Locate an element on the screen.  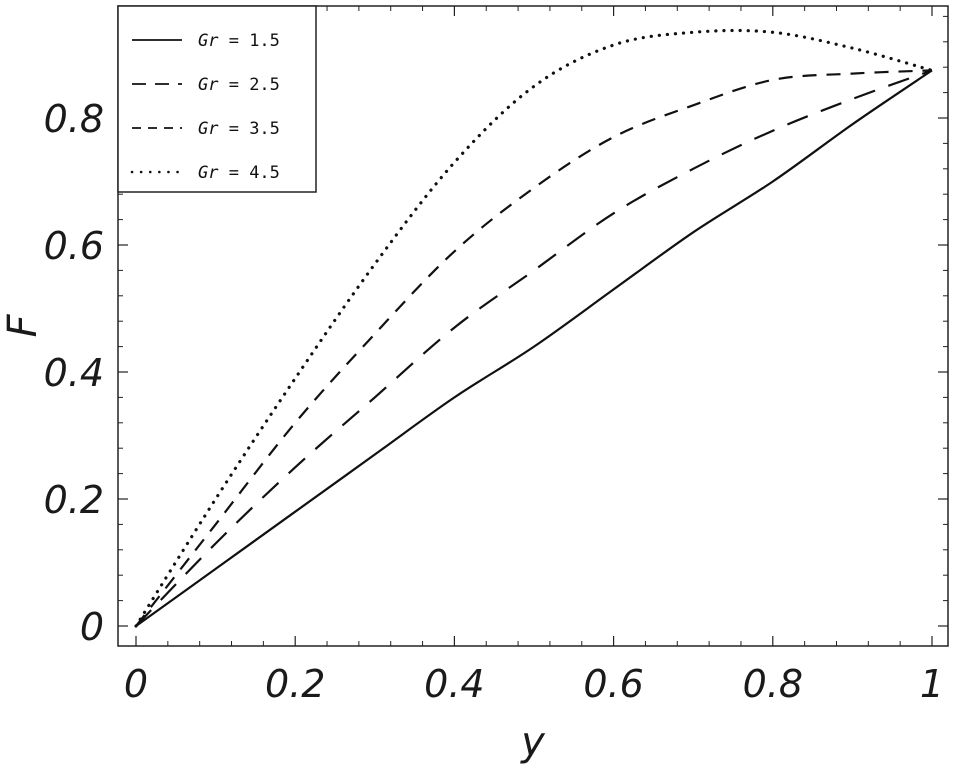
legend-label: Gr = 4.5 is located at coordinates (239, 173).